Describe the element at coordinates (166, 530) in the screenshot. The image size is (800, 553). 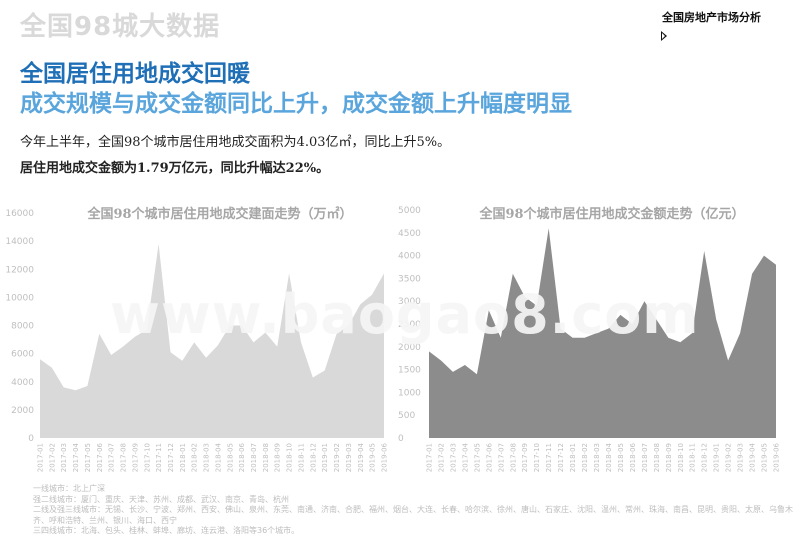
I see `note-line: 三四线城市：北海、包头、桂林、蚌埠、廊坊、连云港、洛阳等36个城市。` at that location.